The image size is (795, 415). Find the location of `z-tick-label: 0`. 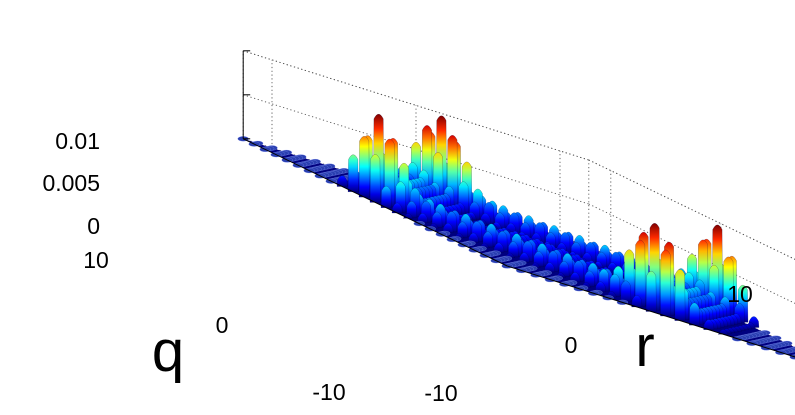

z-tick-label: 0 is located at coordinates (93, 226).